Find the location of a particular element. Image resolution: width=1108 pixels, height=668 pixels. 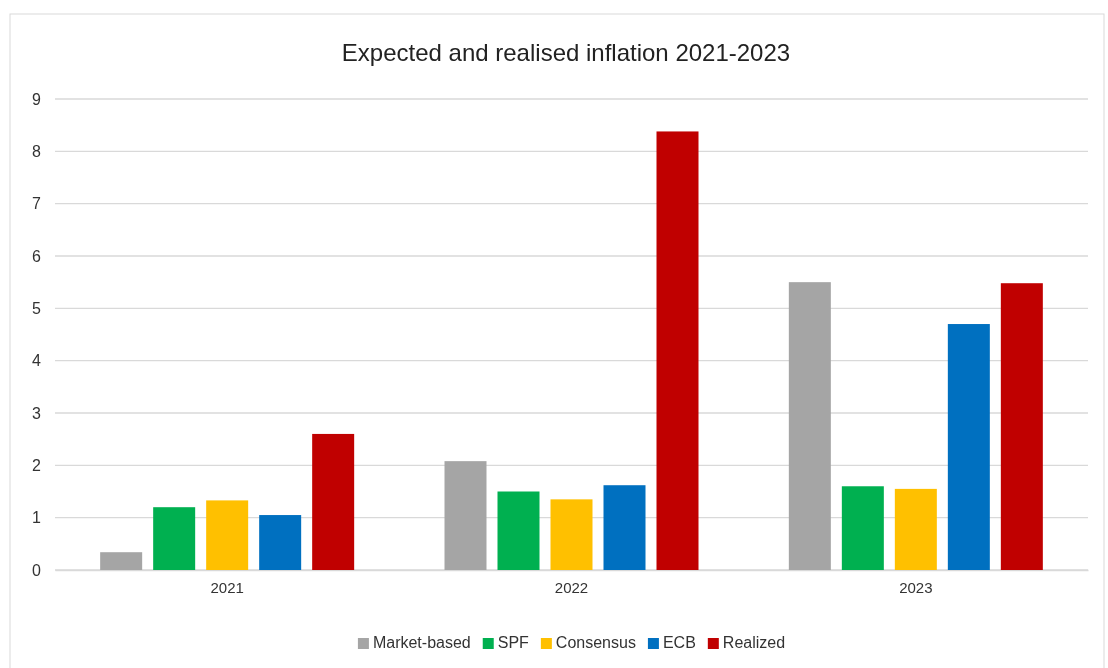

chart-title: Expected and realised inflation 2021-2023 is located at coordinates (566, 52).